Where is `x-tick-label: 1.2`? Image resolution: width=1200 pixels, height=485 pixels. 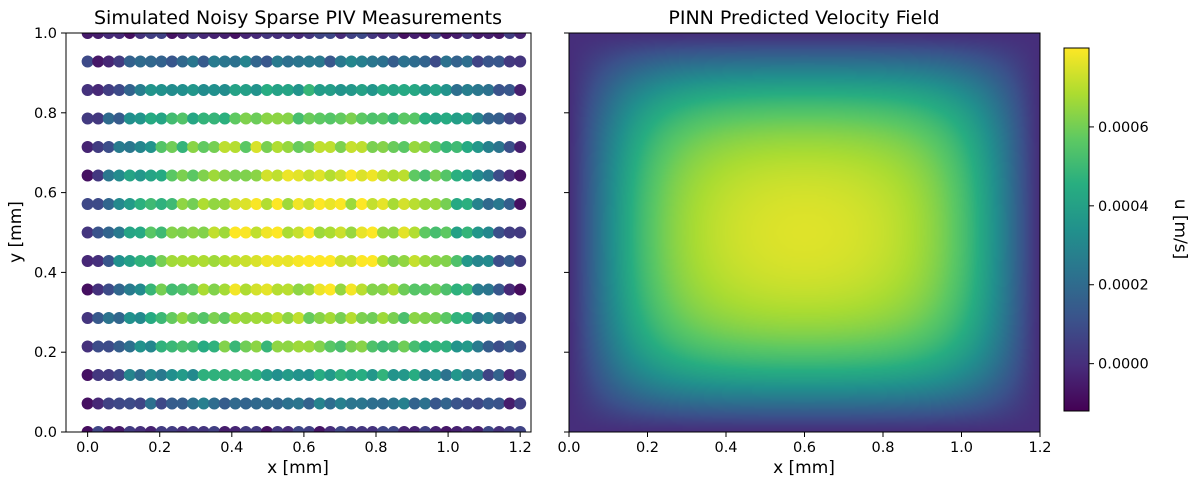 x-tick-label: 1.2 is located at coordinates (520, 448).